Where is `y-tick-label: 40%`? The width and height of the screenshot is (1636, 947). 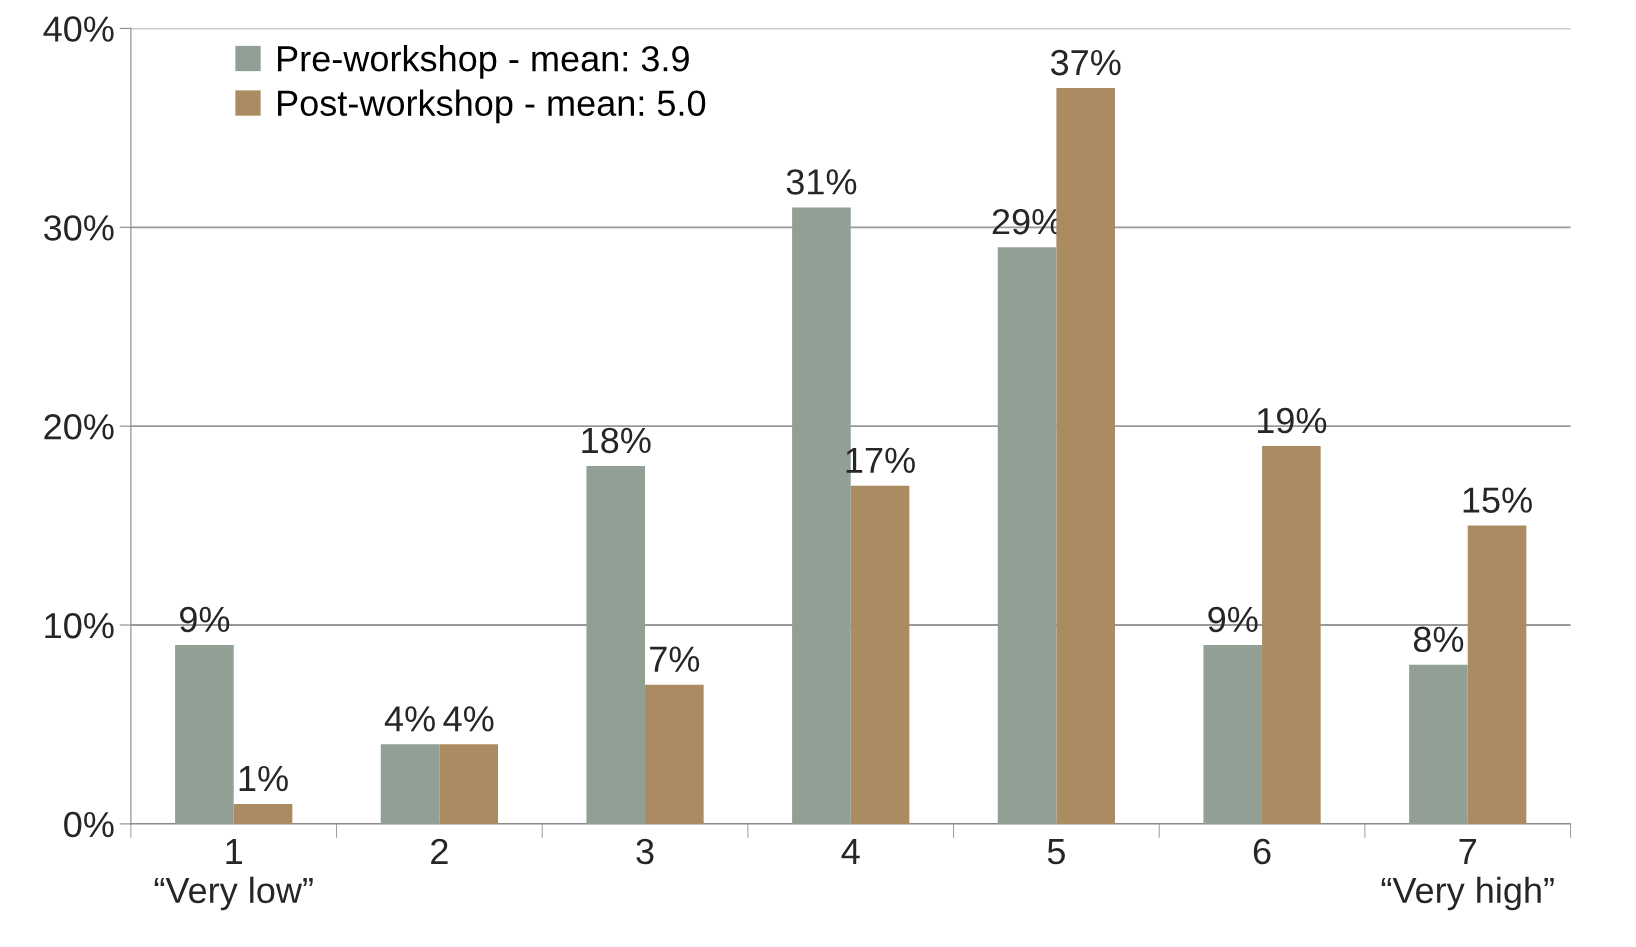 y-tick-label: 40% is located at coordinates (78, 29).